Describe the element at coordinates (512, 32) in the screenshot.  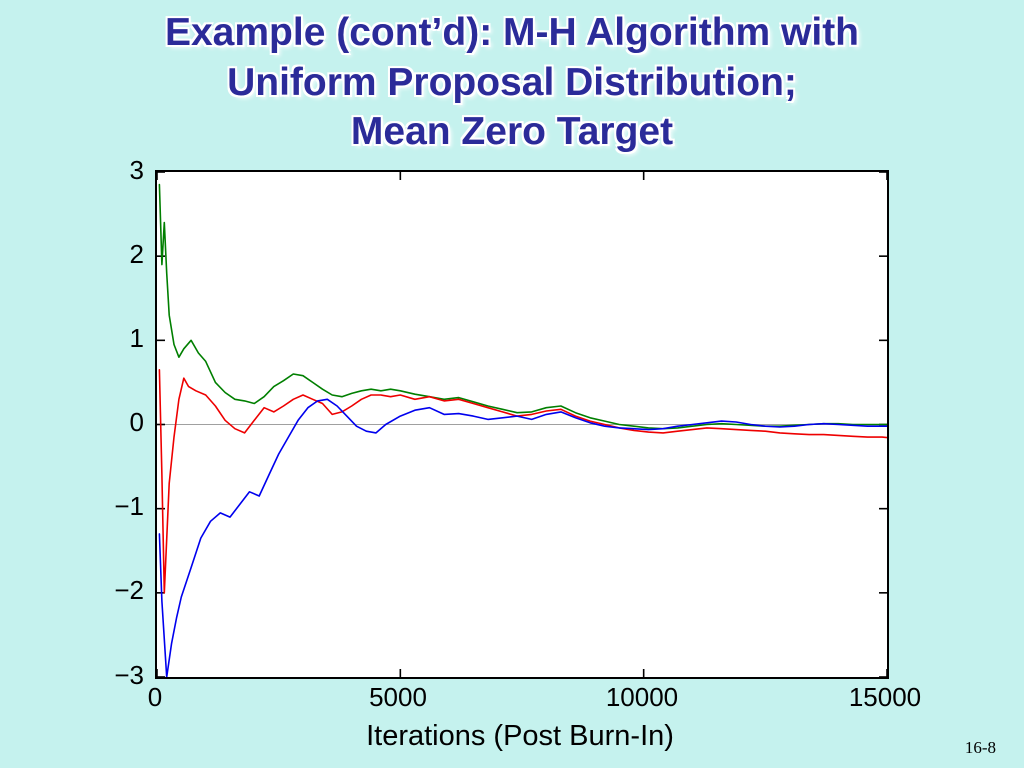
I see `slide-title-line-1: Example (cont’d): M-H Algorithm with` at that location.